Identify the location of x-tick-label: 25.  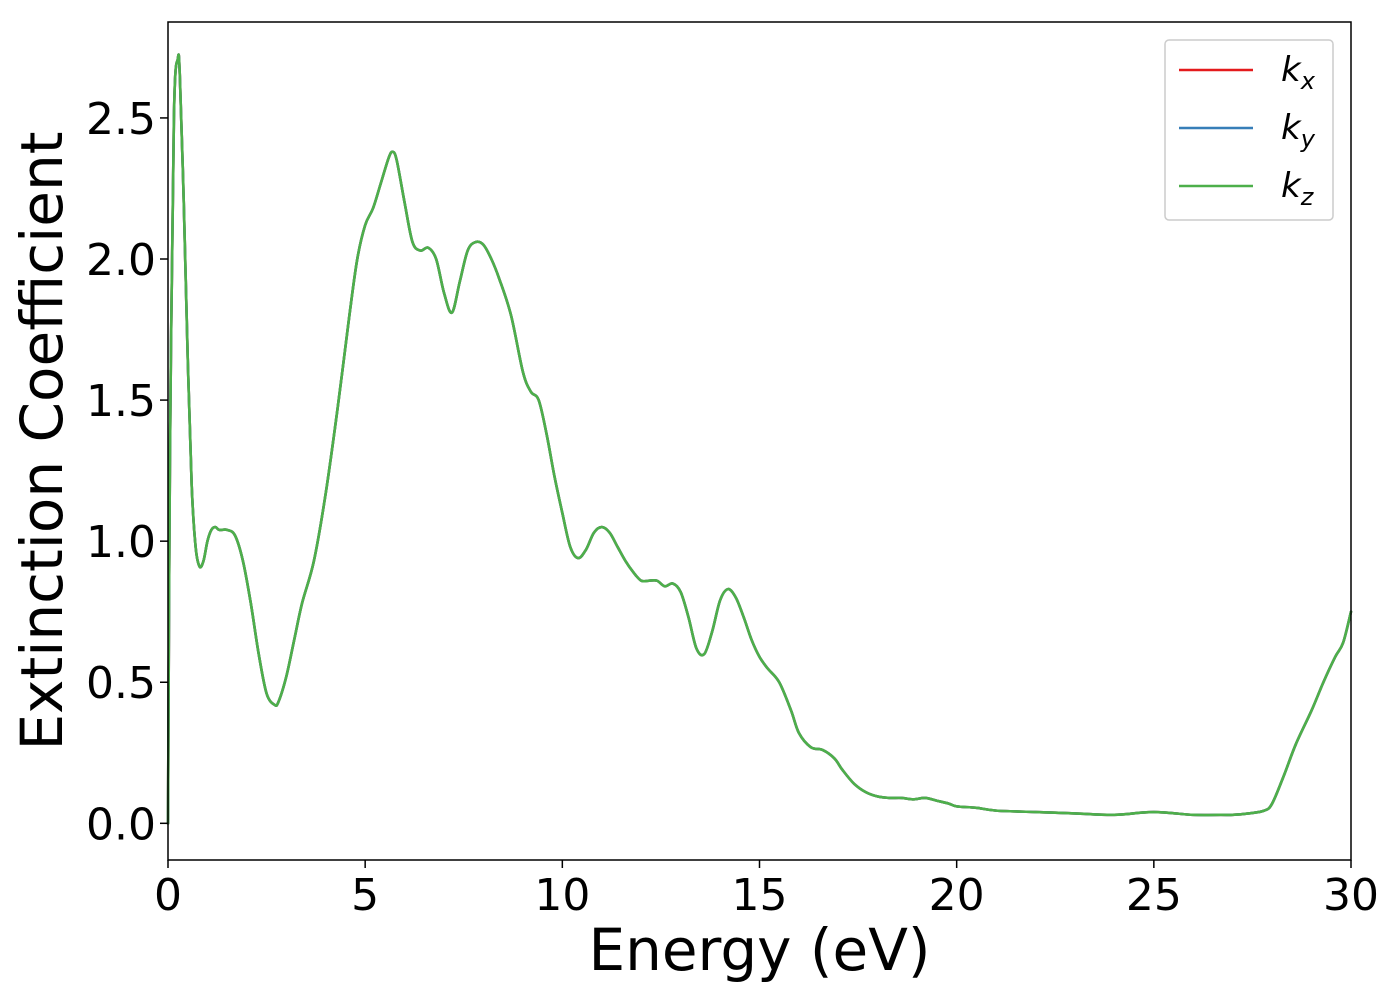
(1154, 895).